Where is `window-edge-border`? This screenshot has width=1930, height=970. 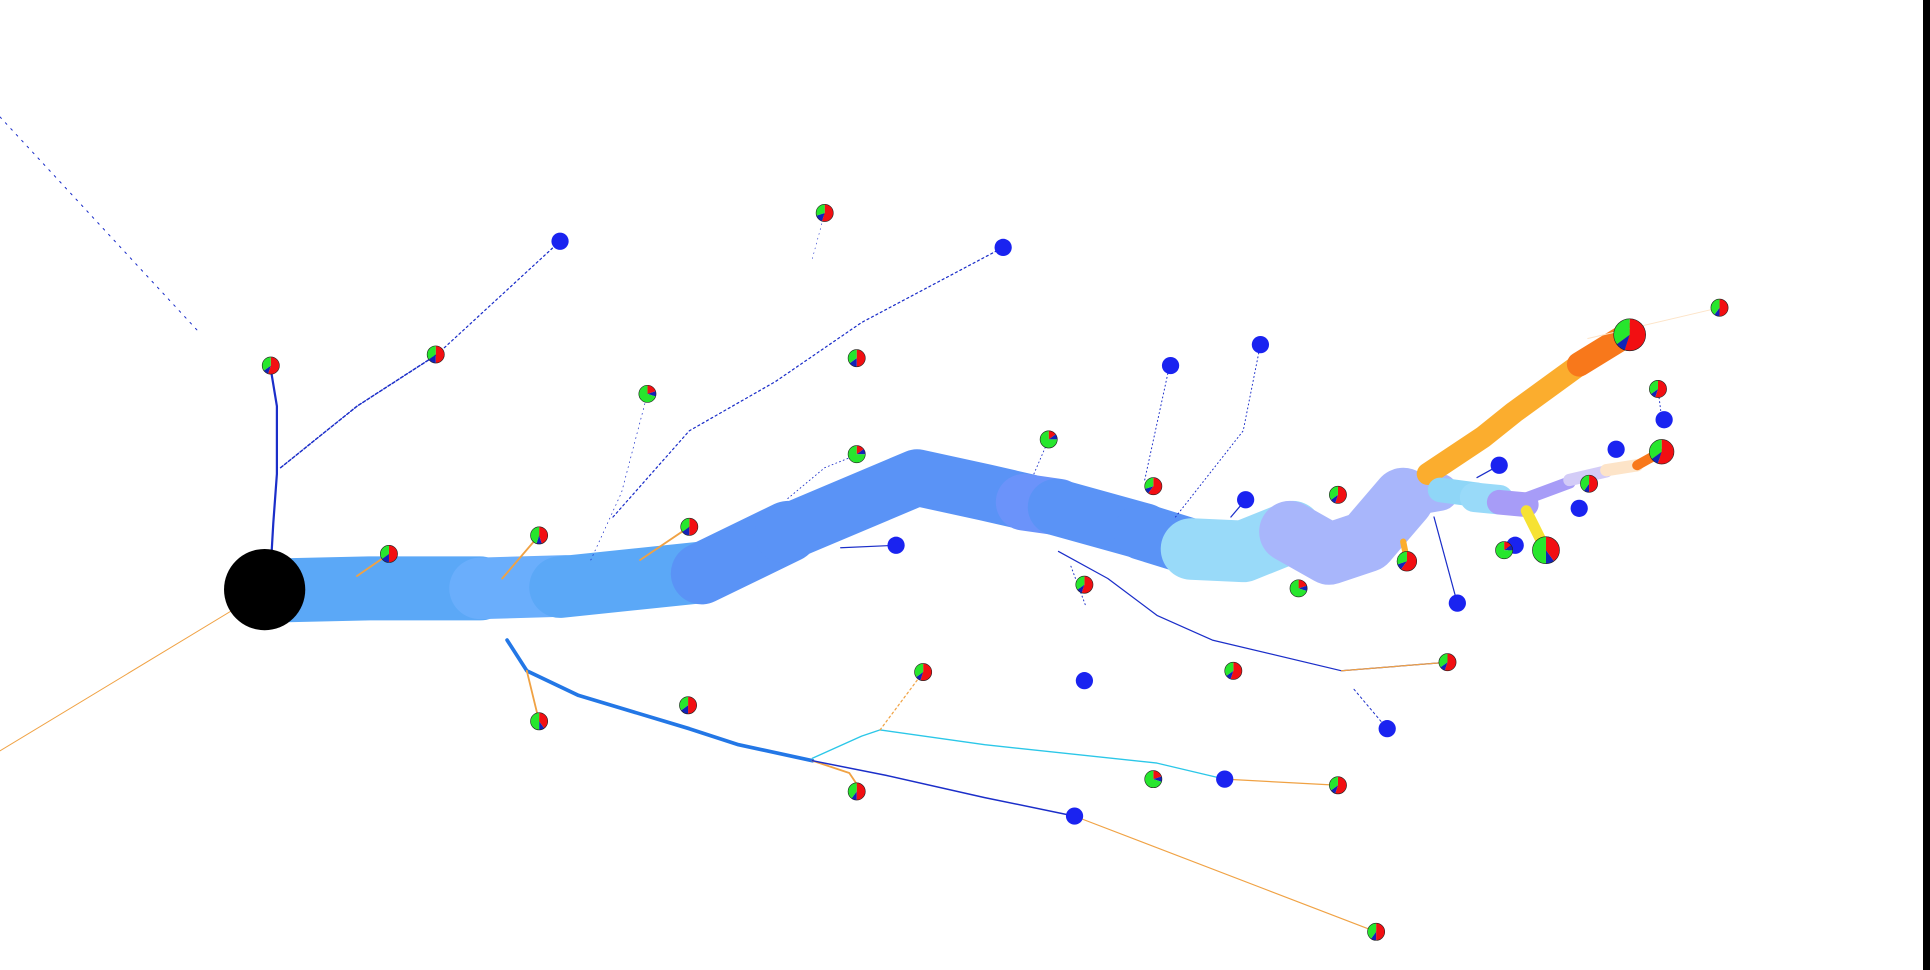 window-edge-border is located at coordinates (1926, 485).